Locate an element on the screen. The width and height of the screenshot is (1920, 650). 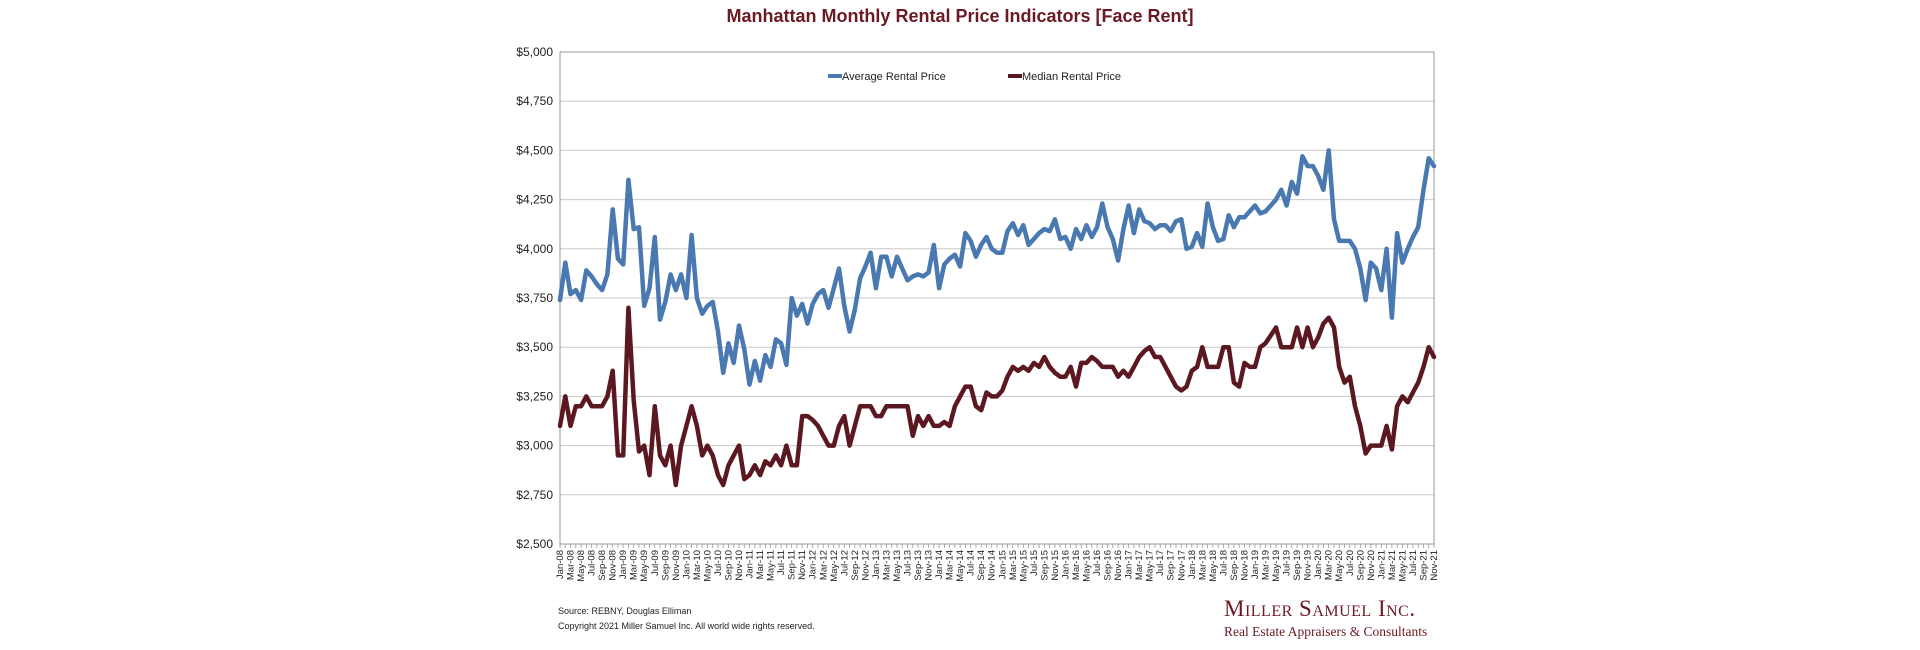
x-tick-label: May-12 is located at coordinates (834, 566).